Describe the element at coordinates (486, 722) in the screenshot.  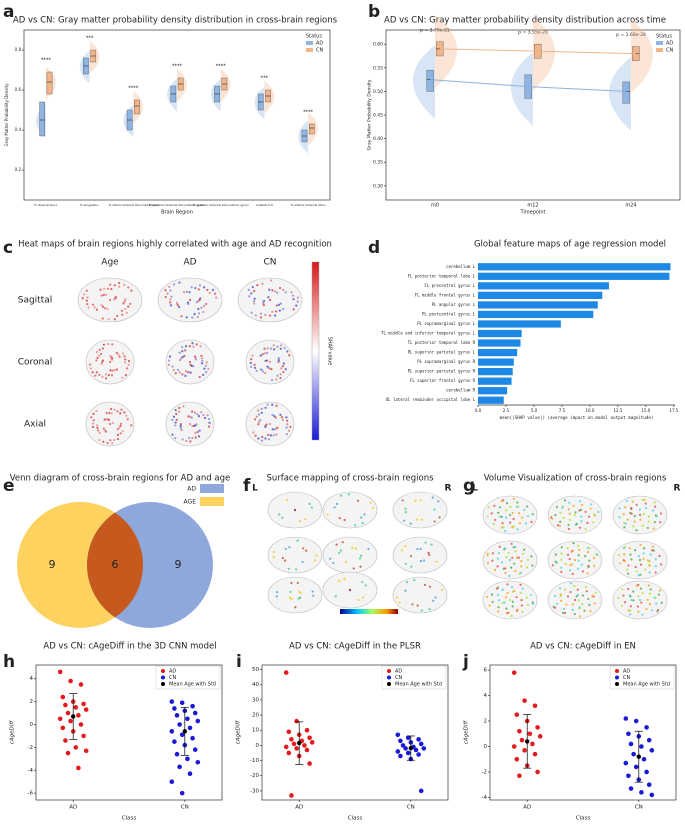
I see `y-tick-label: 2` at that location.